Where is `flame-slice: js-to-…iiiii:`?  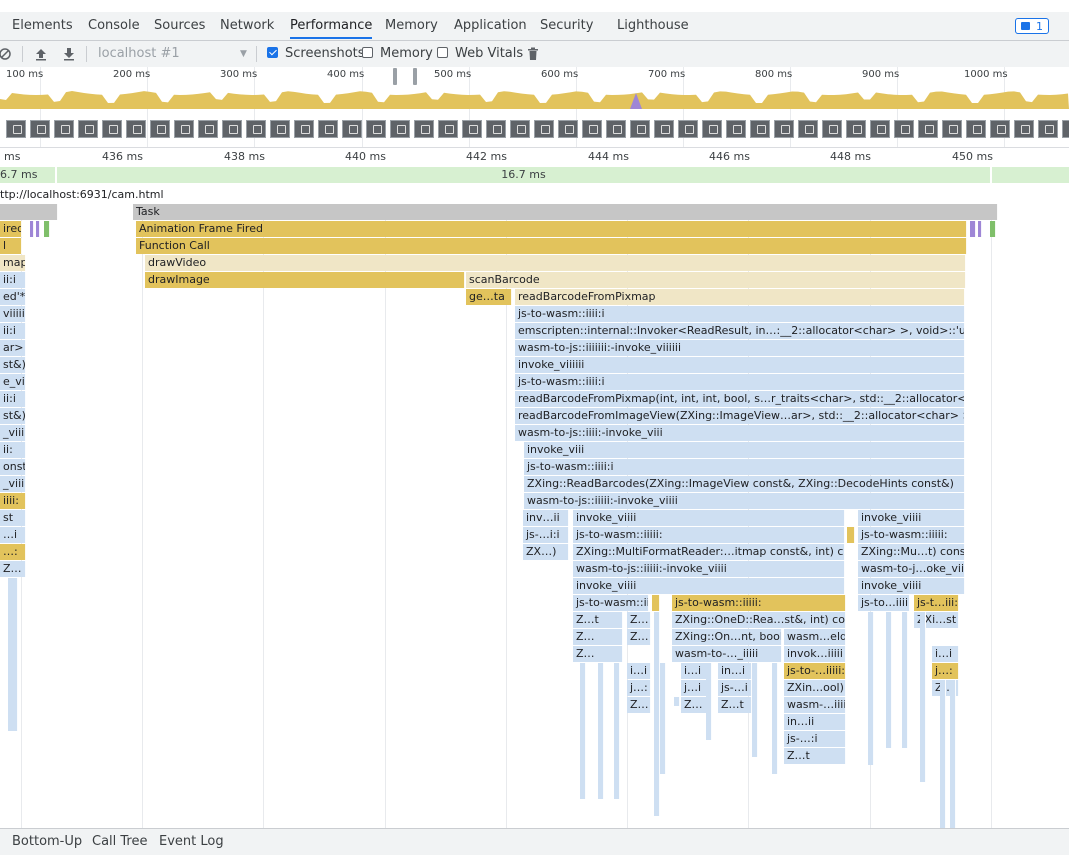 flame-slice: js-to-…iiiii: is located at coordinates (815, 671).